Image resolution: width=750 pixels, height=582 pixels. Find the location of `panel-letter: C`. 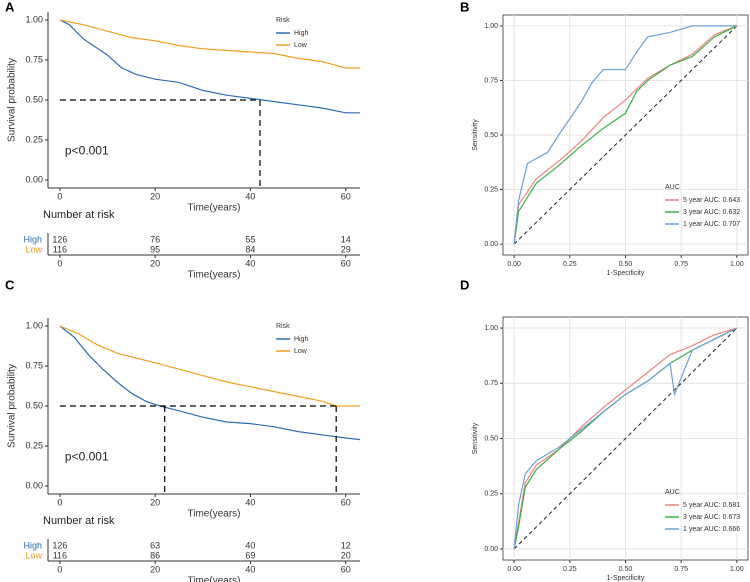

panel-letter: C is located at coordinates (10, 284).